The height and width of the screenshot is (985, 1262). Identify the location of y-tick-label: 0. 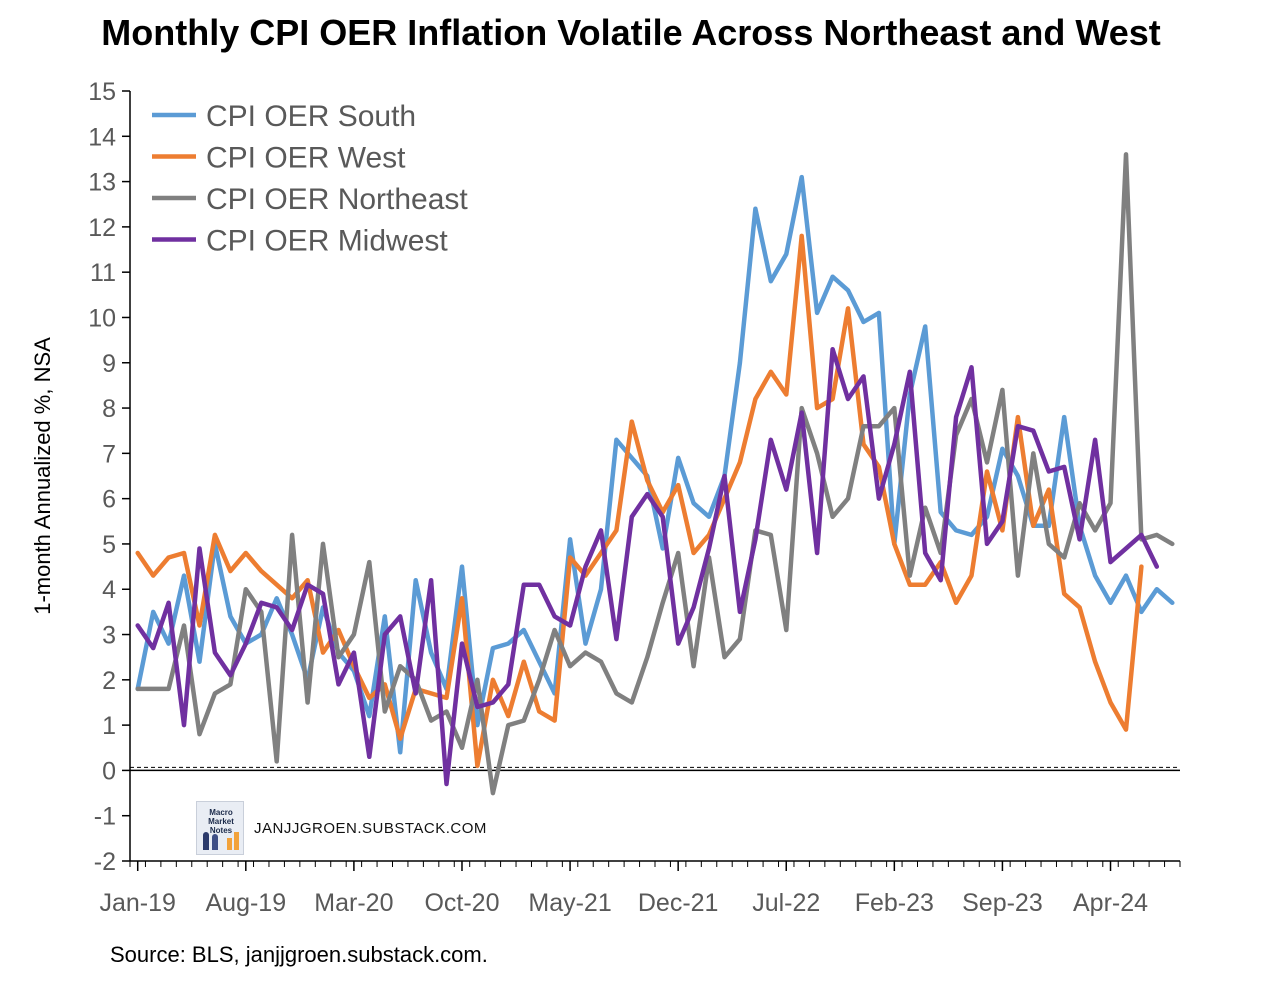
(109, 771).